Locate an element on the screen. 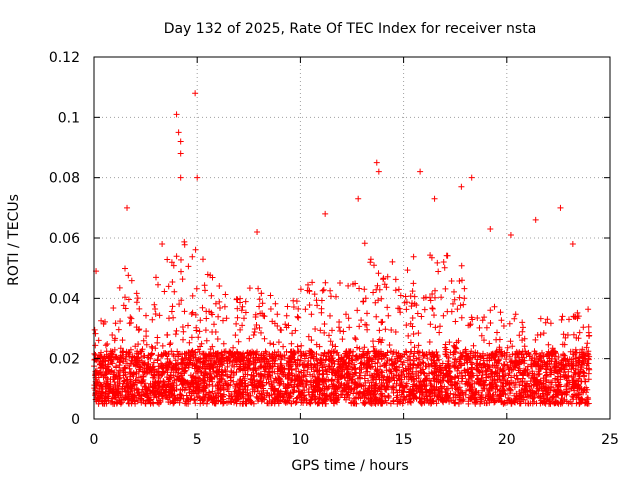  y-tick-label: 0 is located at coordinates (75, 420).